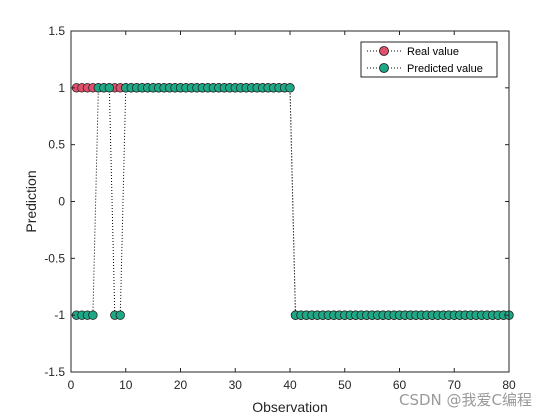  I want to click on x-tick-label: 80, so click(509, 385).